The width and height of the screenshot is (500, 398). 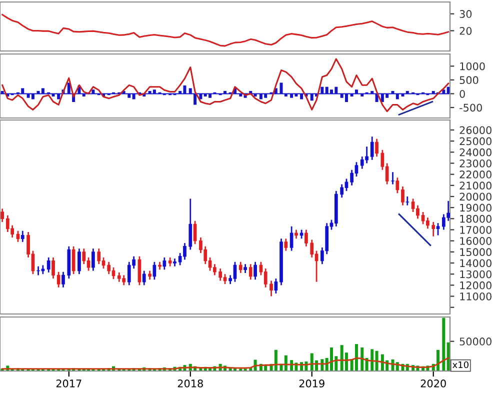 What do you see at coordinates (466, 14) in the screenshot?
I see `y-tick-label: 30` at bounding box center [466, 14].